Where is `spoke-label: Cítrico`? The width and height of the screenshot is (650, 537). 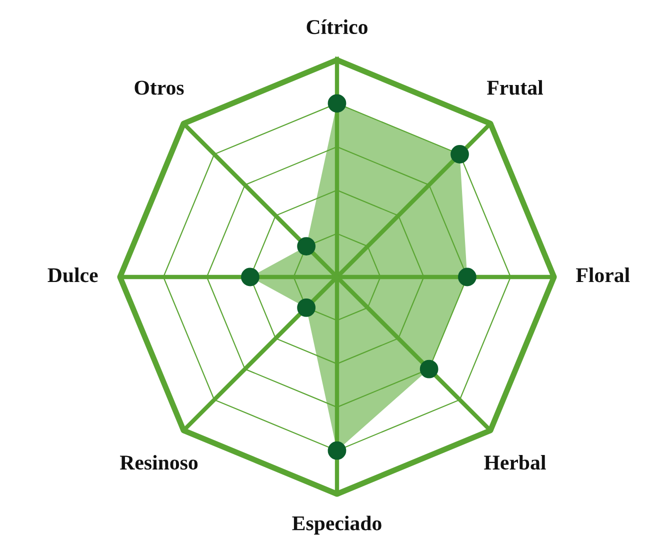
spoke-label: Cítrico is located at coordinates (337, 26).